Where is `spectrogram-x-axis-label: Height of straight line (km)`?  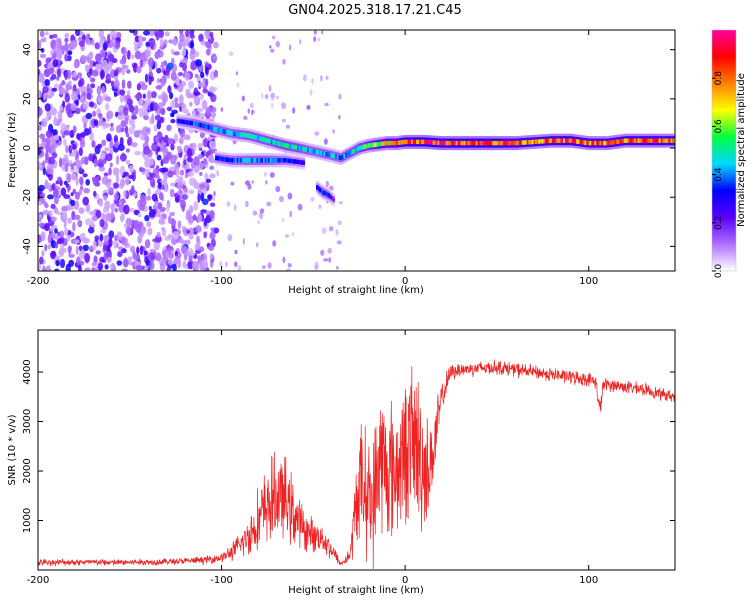 spectrogram-x-axis-label: Height of straight line (km) is located at coordinates (356, 290).